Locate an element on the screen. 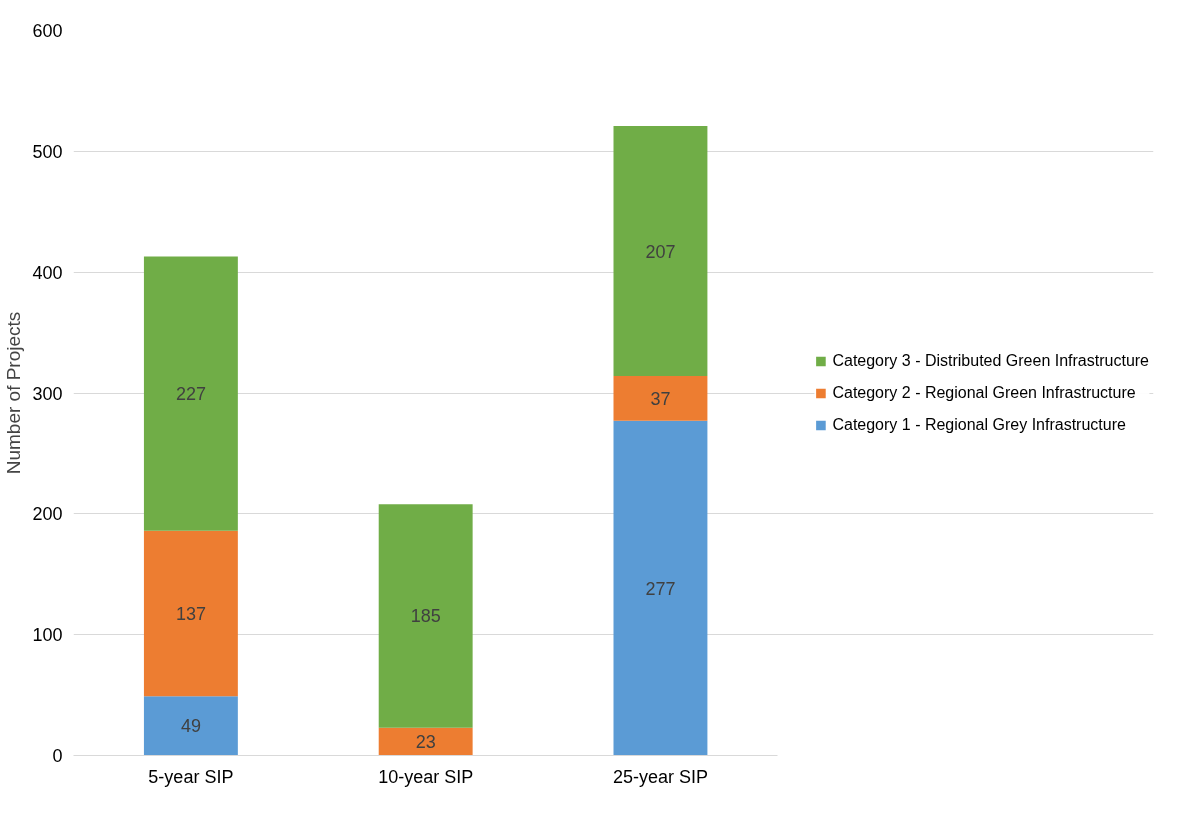  data-label: 23 is located at coordinates (425, 742).